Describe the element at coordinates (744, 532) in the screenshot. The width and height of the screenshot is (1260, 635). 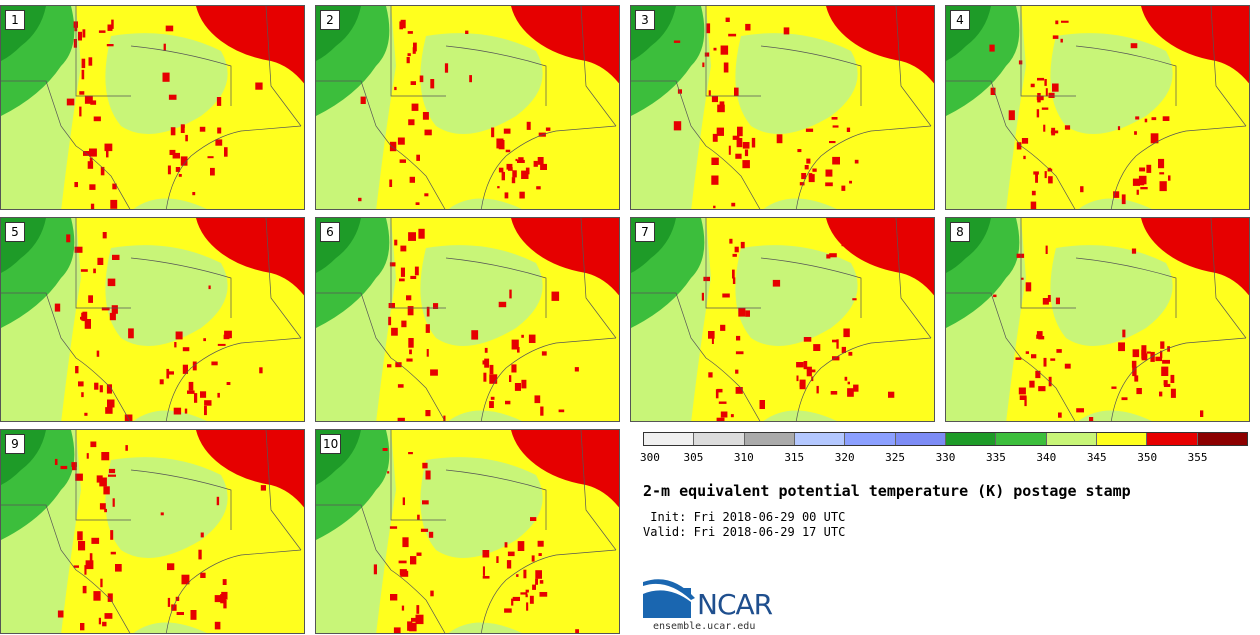
I see `valid-time: Valid: Fri 2018-06-29 17 UTC` at that location.